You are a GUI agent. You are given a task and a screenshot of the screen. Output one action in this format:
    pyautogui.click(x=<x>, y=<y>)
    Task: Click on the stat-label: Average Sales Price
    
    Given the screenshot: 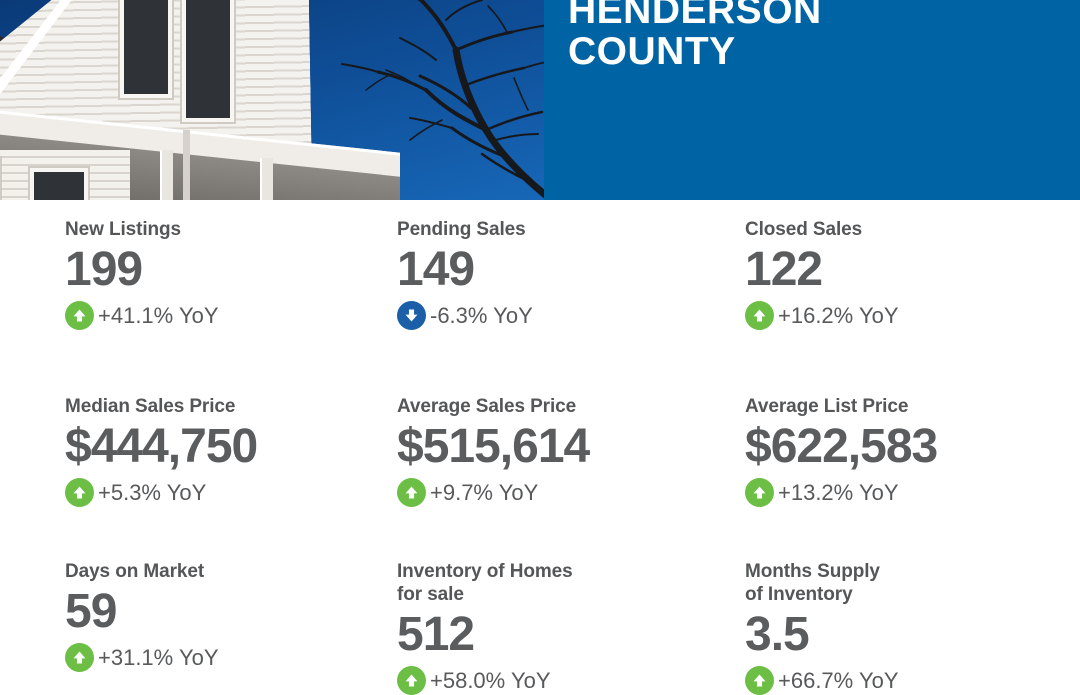 What is the action you would take?
    pyautogui.click(x=487, y=406)
    